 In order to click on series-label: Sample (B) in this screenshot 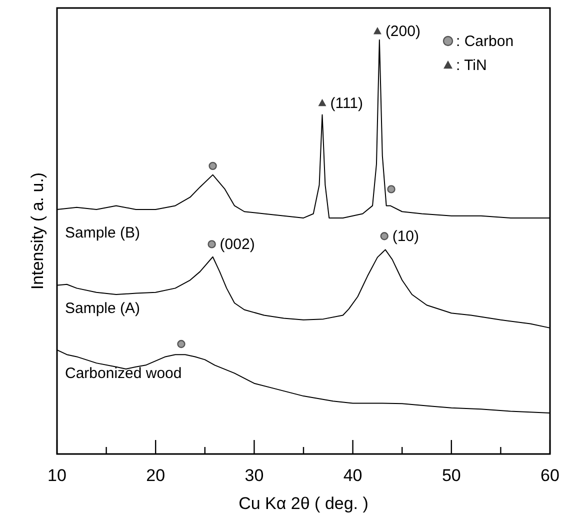, I will do `click(102, 233)`.